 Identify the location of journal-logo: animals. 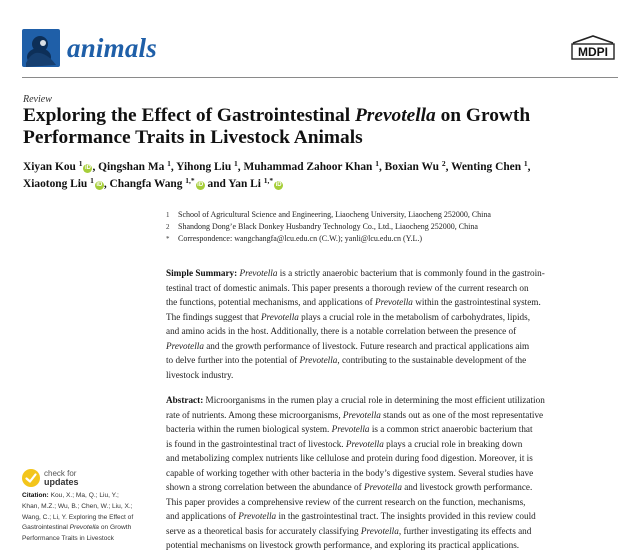
(89, 48).